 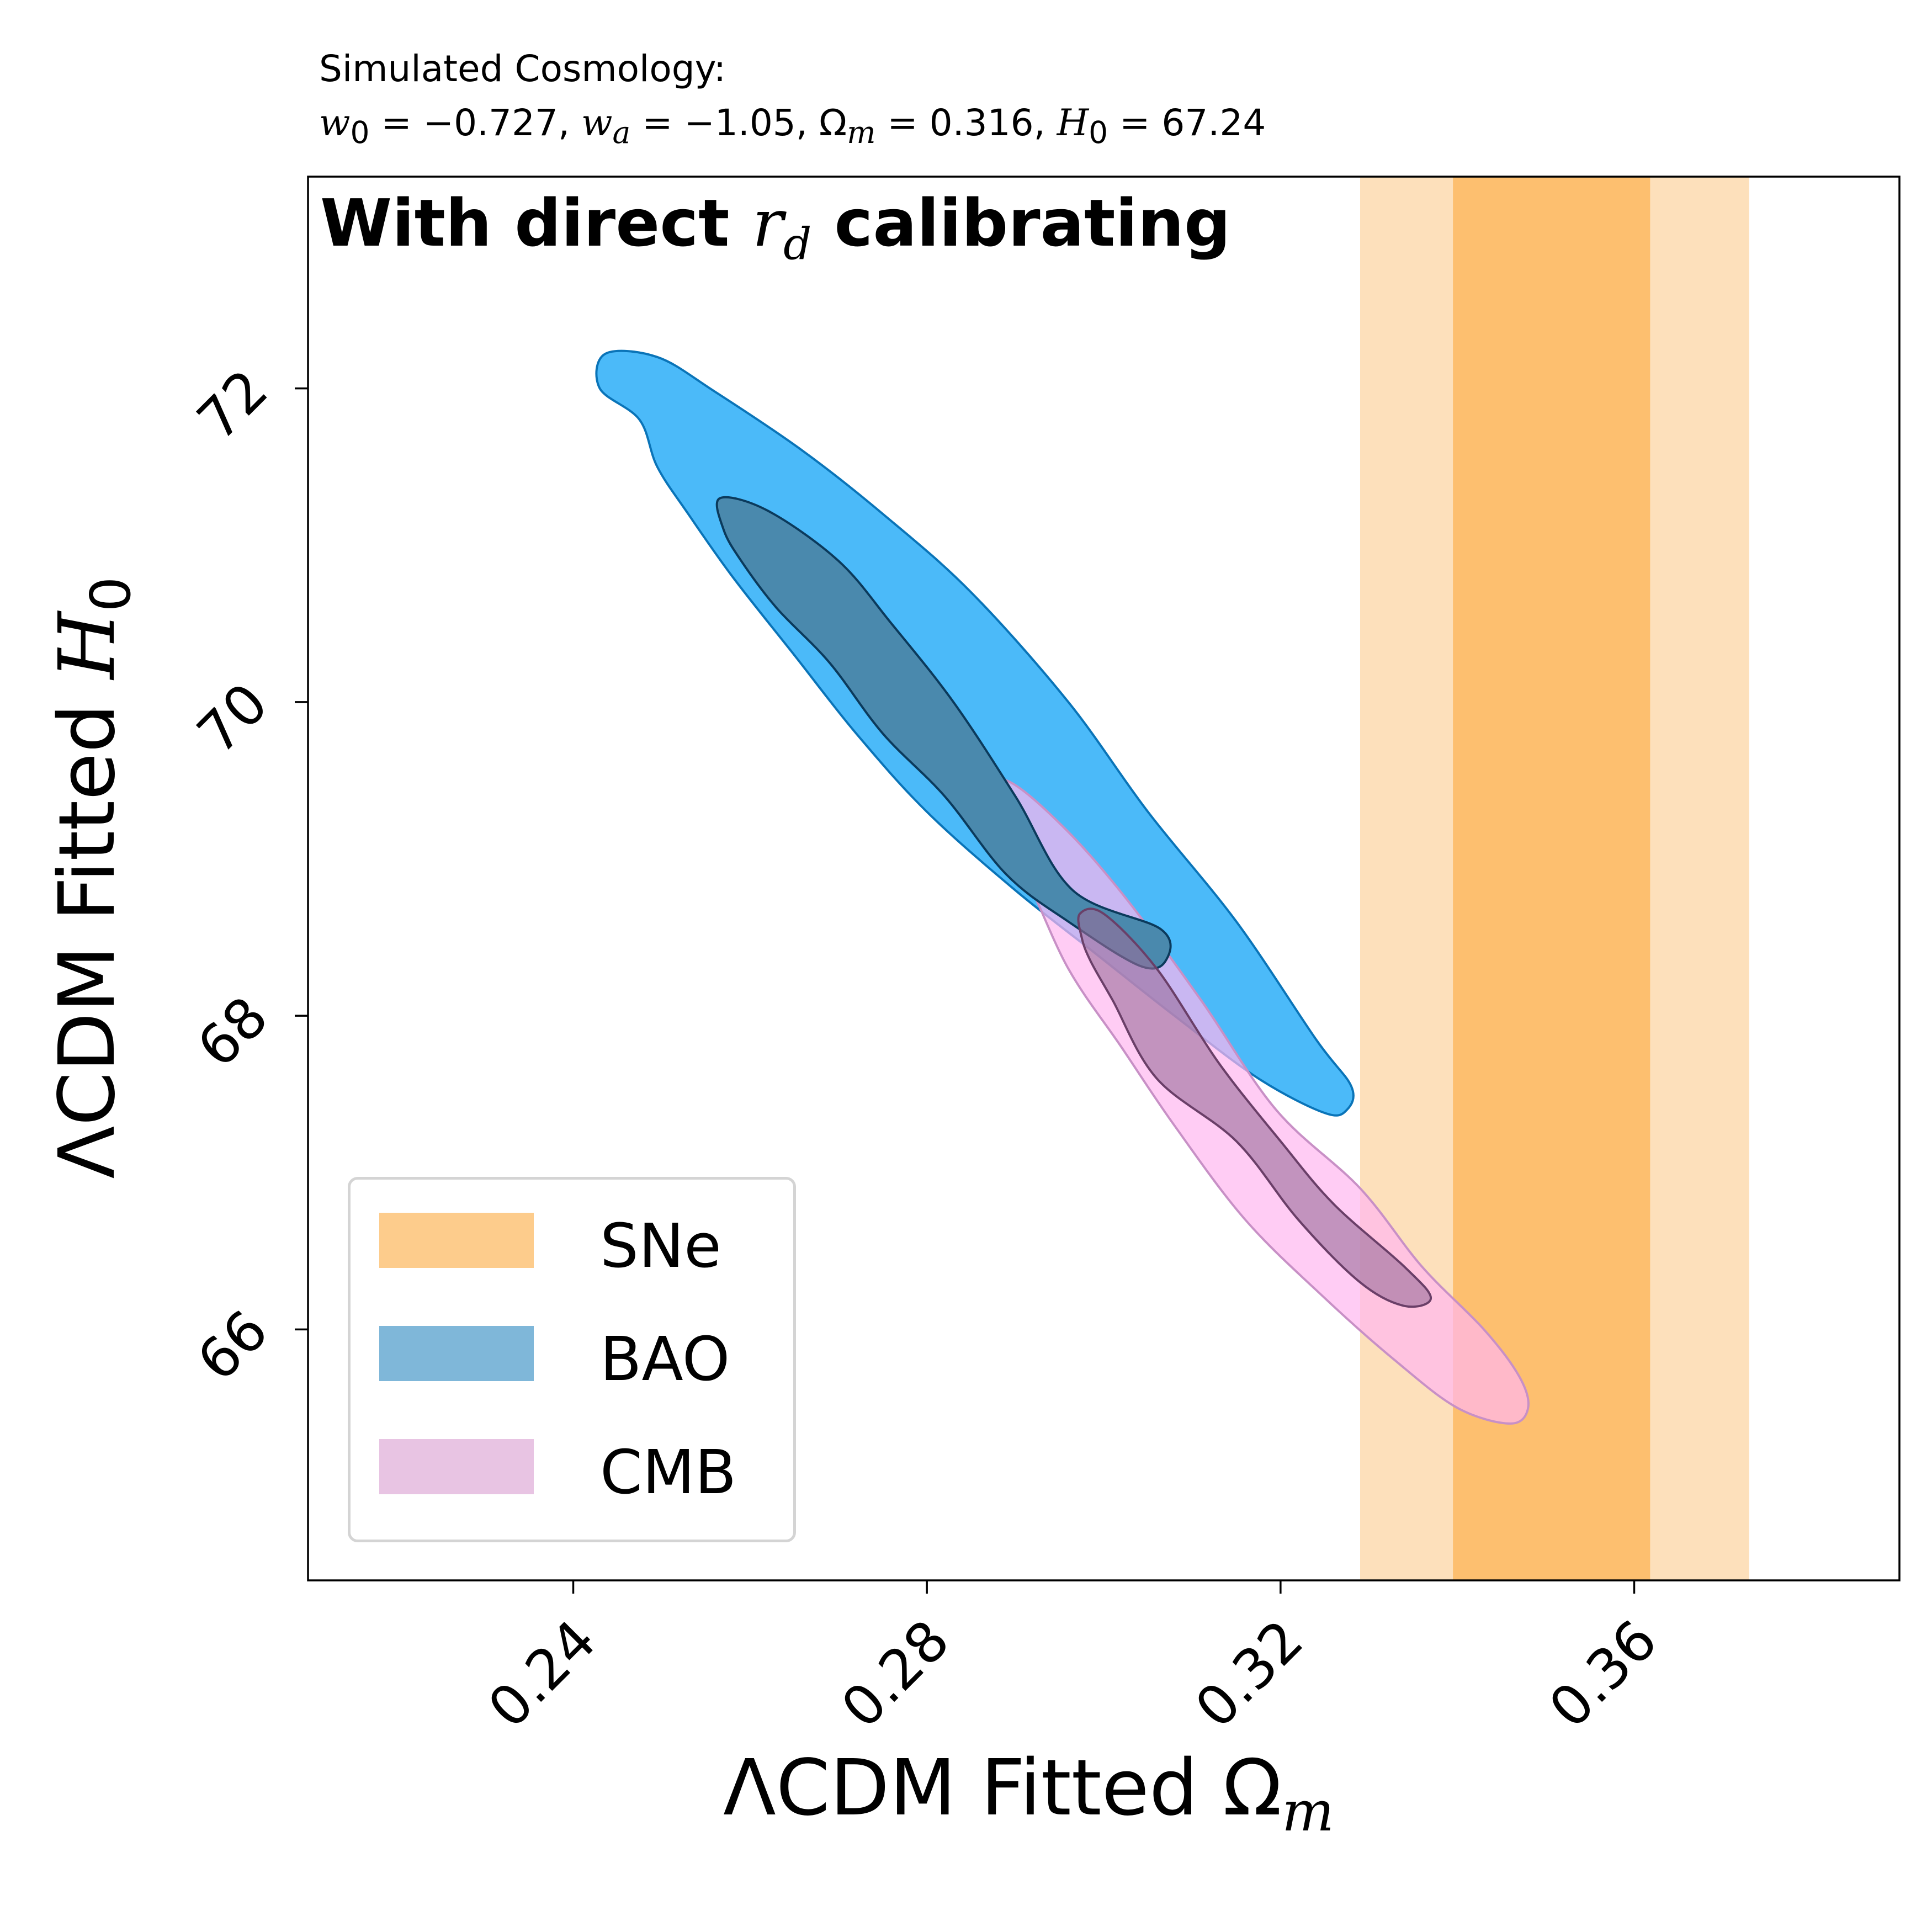 I want to click on title-h0-value: 67.24, so click(x=1214, y=123).